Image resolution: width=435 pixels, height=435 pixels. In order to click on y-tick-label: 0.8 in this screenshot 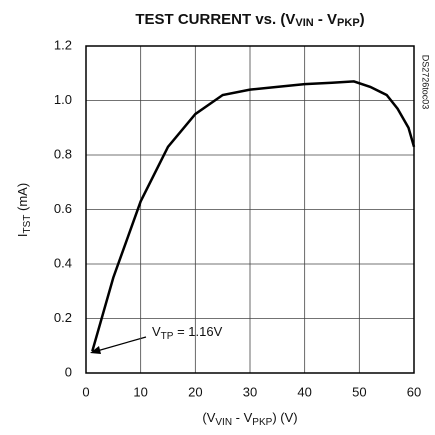, I will do `click(63, 153)`.